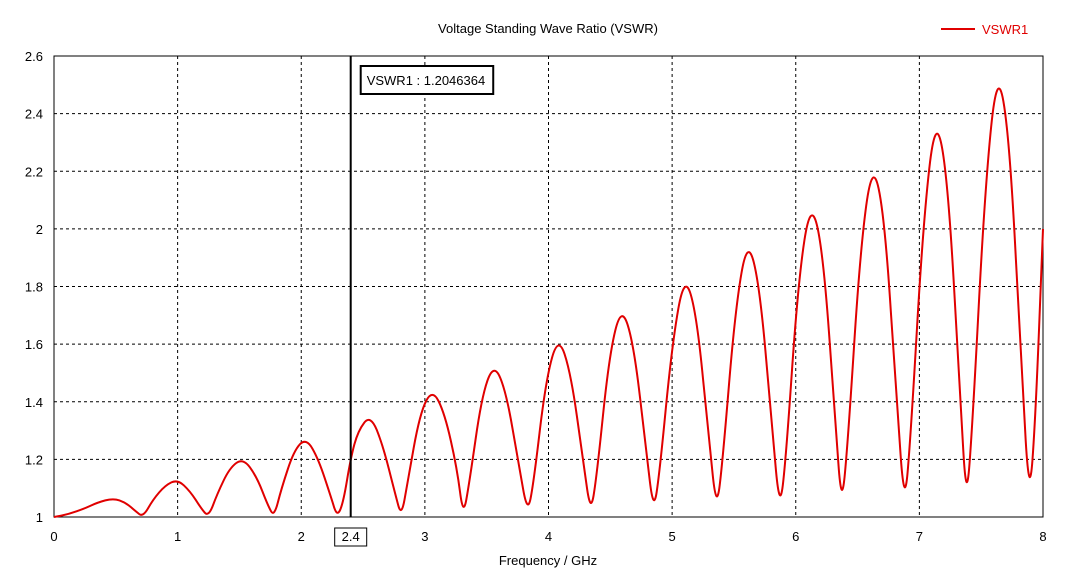  Describe the element at coordinates (1005, 29) in the screenshot. I see `legend-label-vswr1: VSWR1` at that location.